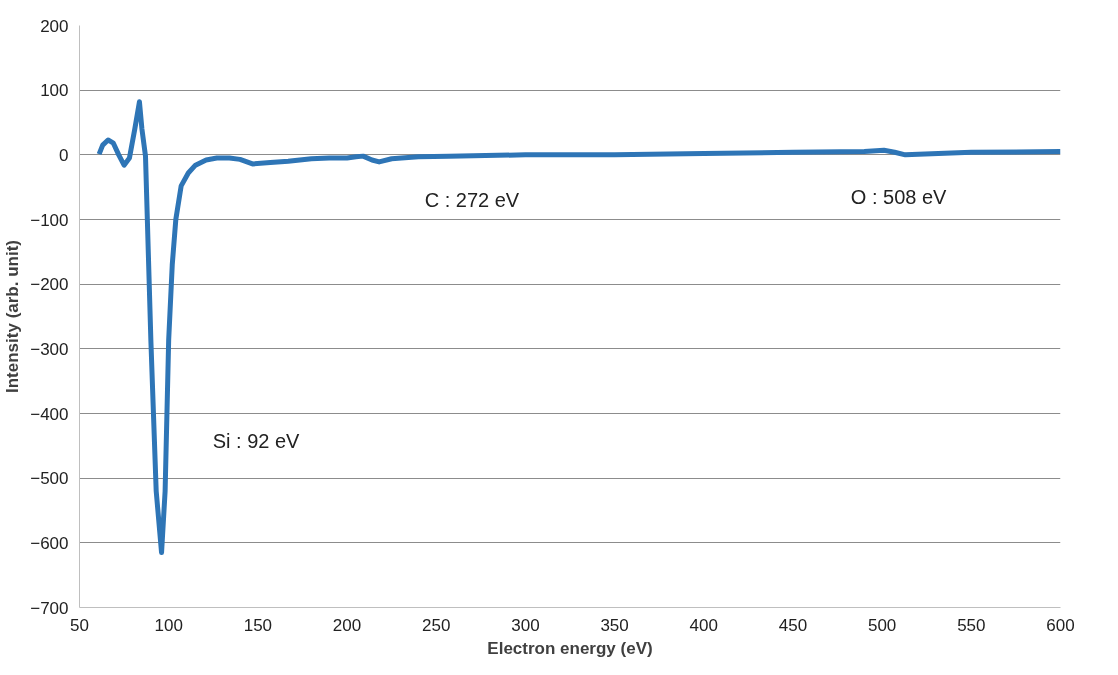 This screenshot has height=675, width=1118. What do you see at coordinates (793, 625) in the screenshot?
I see `x-tick-label: 450` at bounding box center [793, 625].